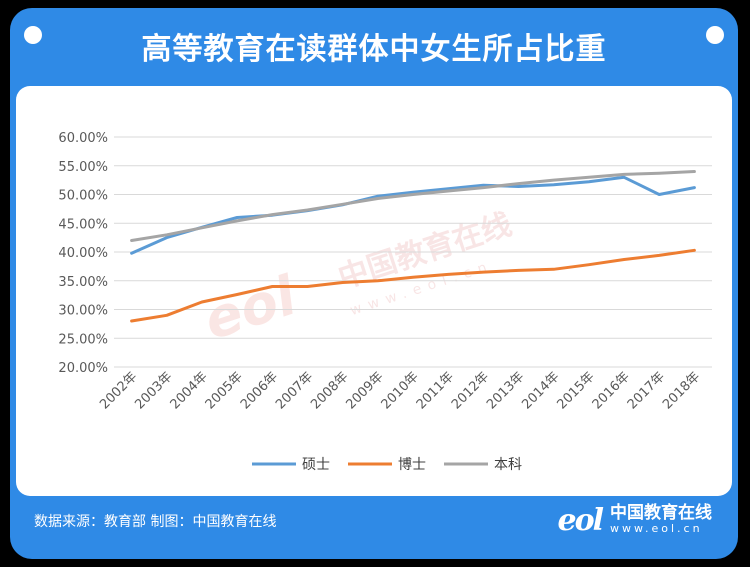 The height and width of the screenshot is (567, 750). Describe the element at coordinates (656, 529) in the screenshot. I see `eol-logo-url: www.eol.cn` at that location.